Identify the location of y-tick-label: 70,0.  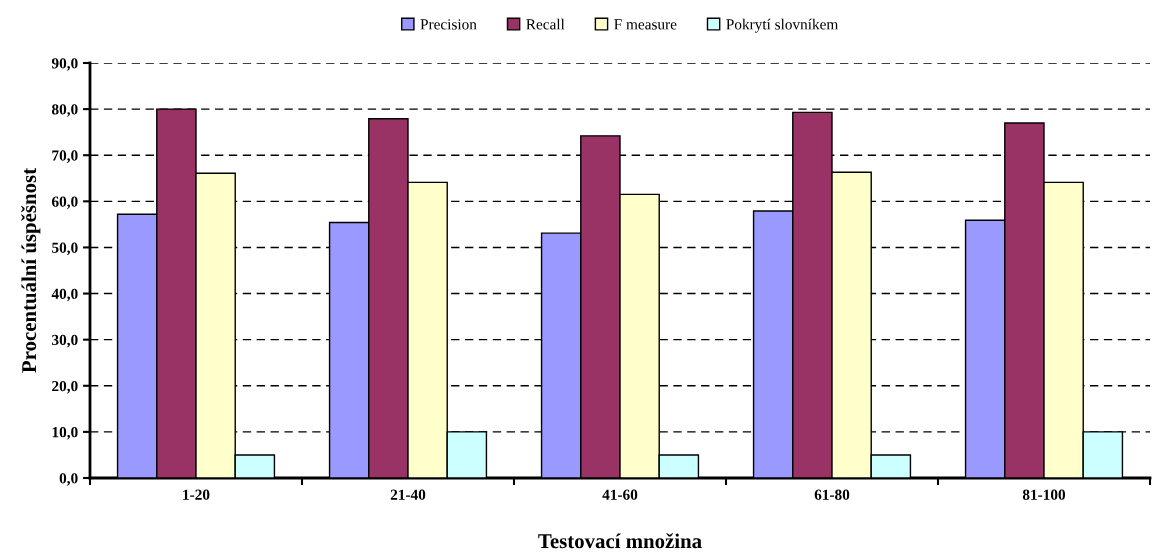
(65, 156).